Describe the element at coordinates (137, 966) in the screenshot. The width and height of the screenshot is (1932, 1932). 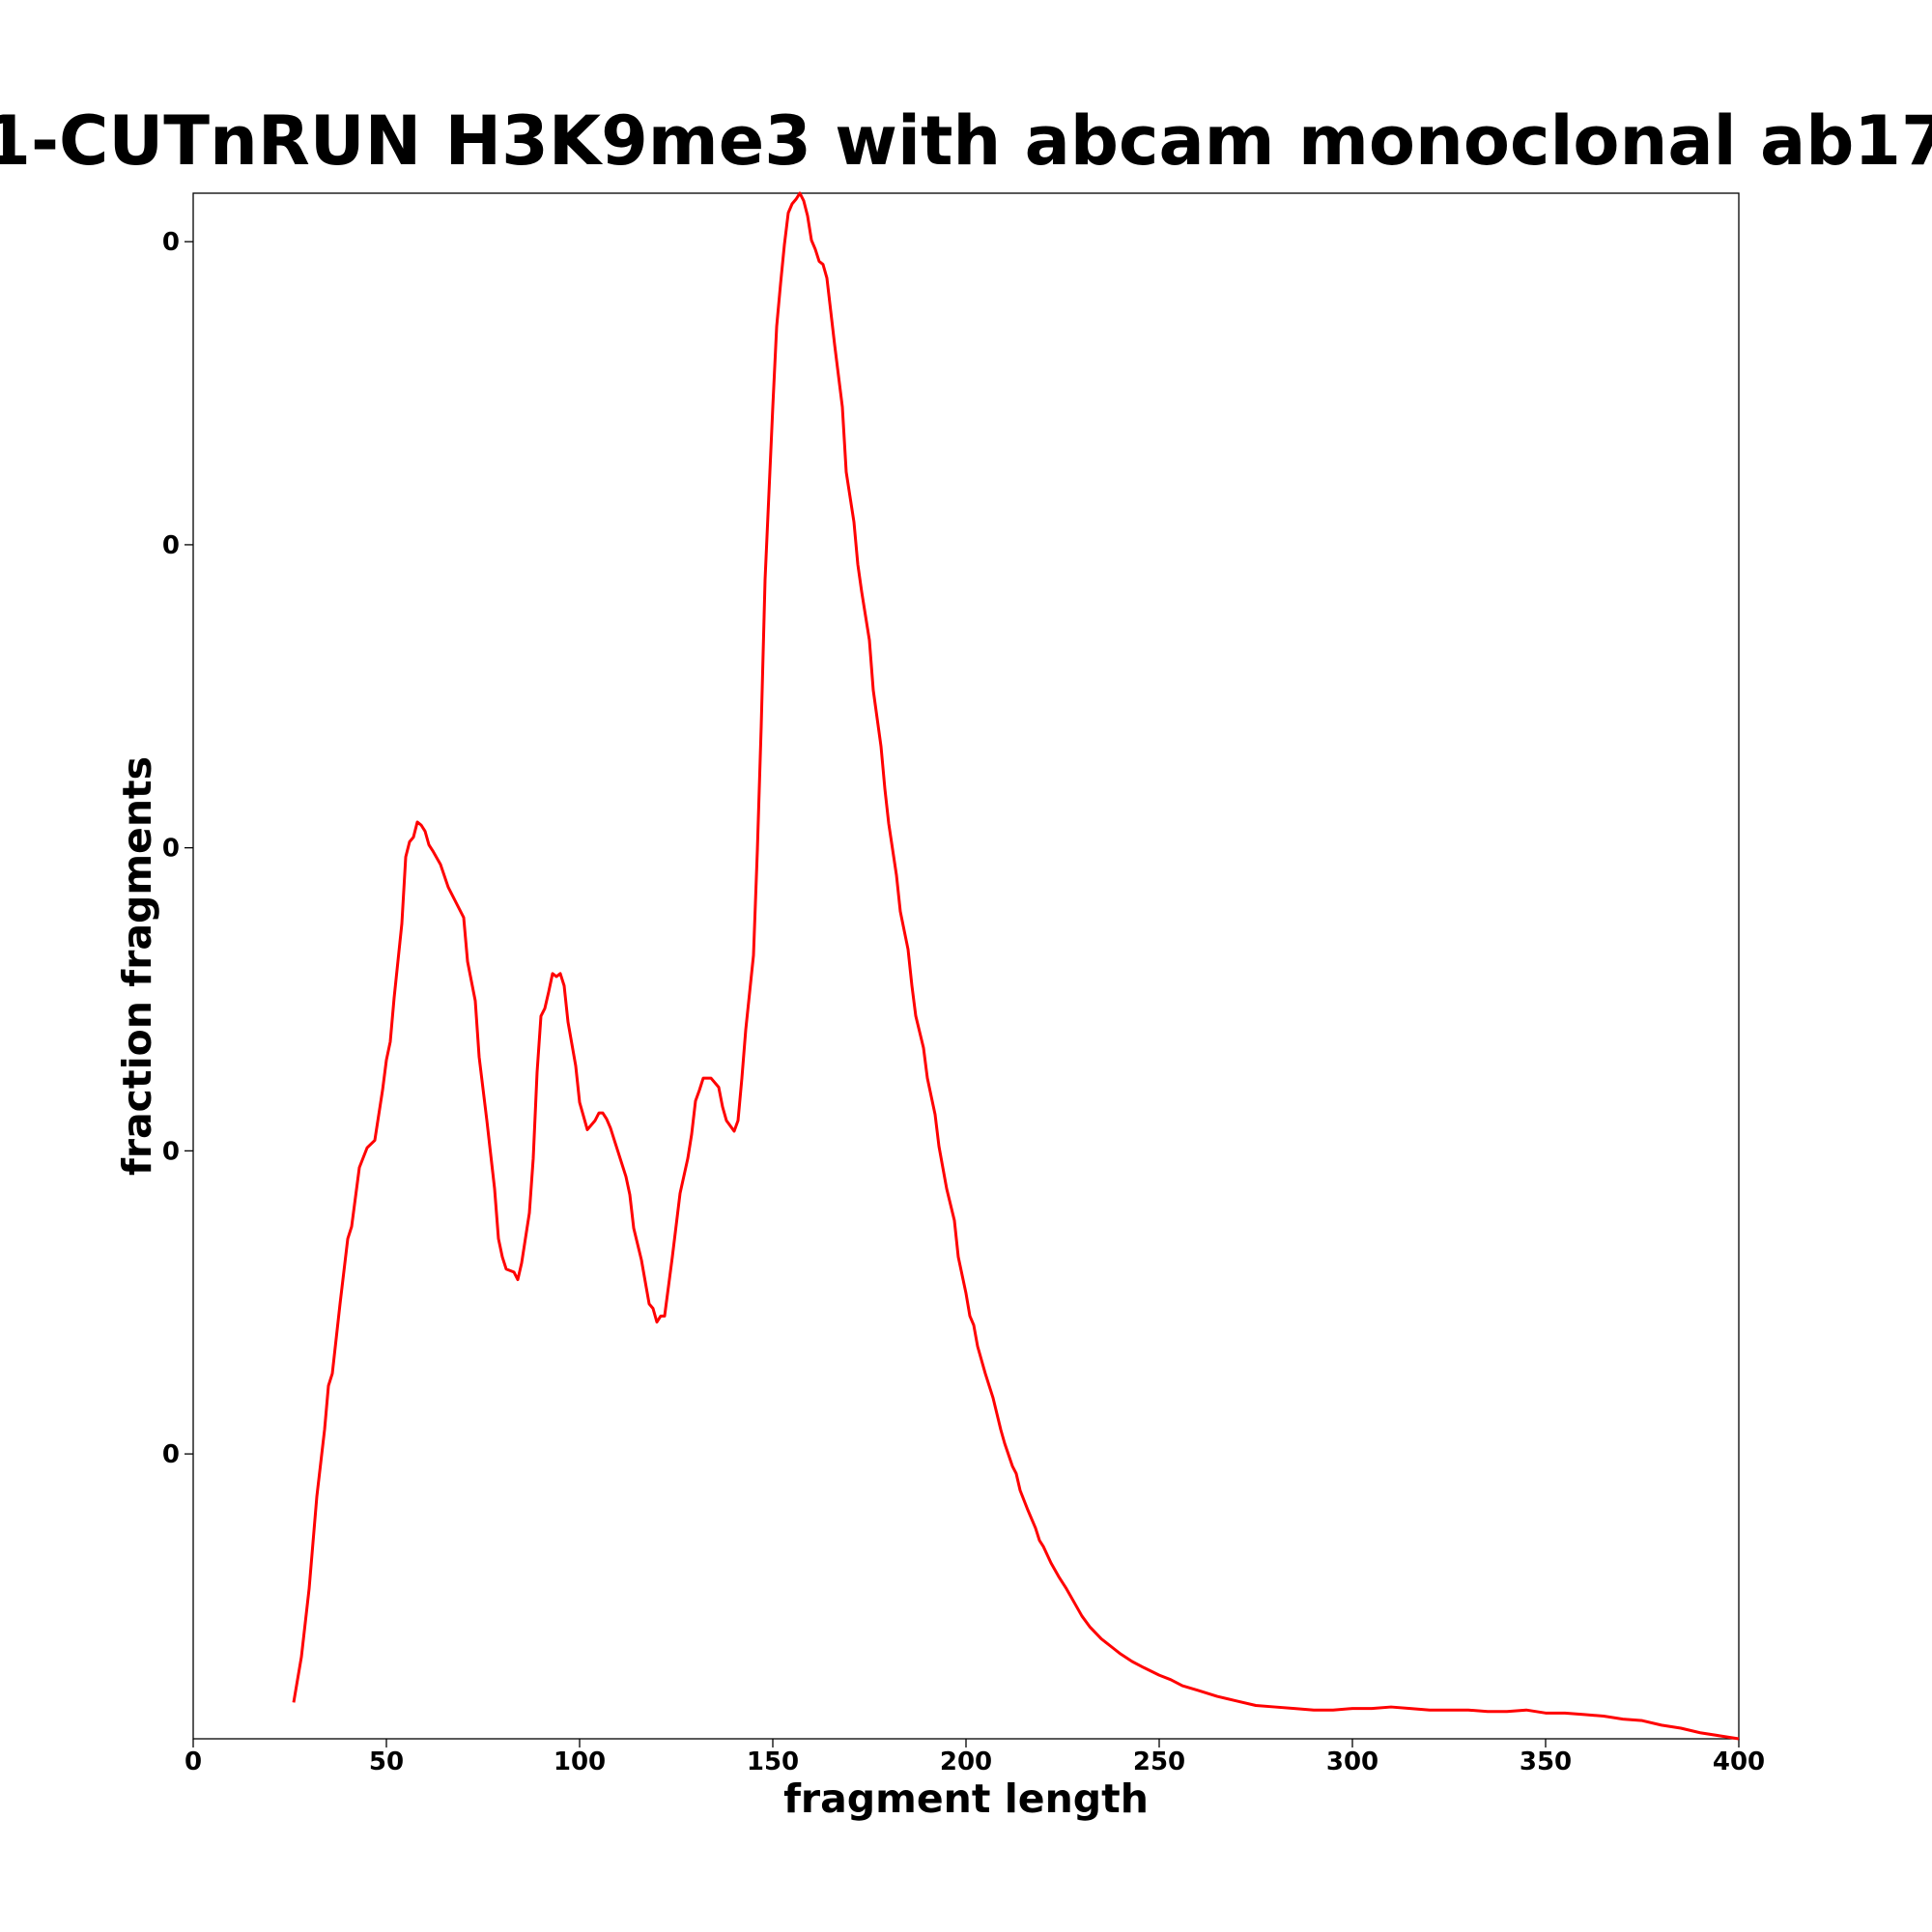
I see `y-axis-label: fraction fragments` at that location.